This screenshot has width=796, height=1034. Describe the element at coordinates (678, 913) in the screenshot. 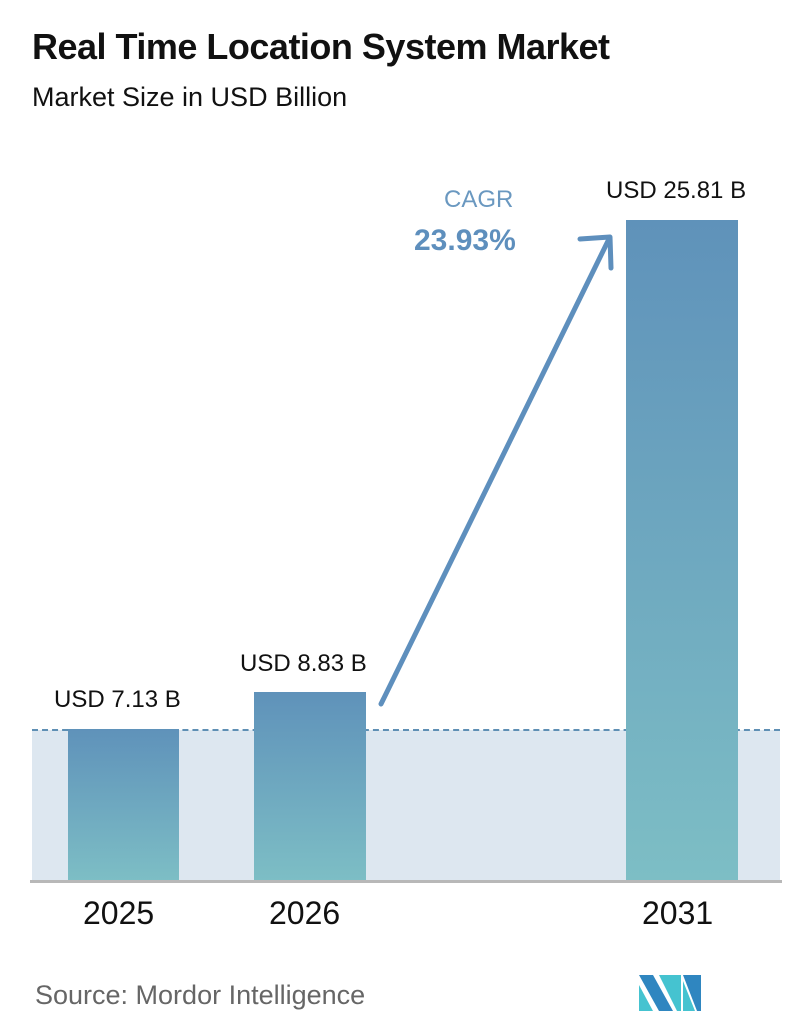

I see `x-tick-2031: 2031` at that location.